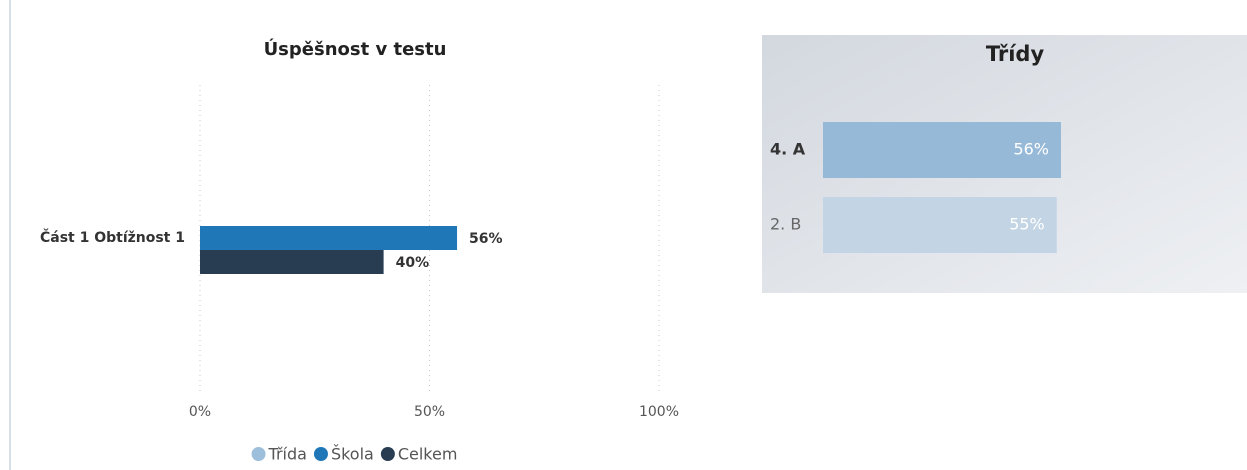  What do you see at coordinates (785, 224) in the screenshot?
I see `category-label: 2. B` at bounding box center [785, 224].